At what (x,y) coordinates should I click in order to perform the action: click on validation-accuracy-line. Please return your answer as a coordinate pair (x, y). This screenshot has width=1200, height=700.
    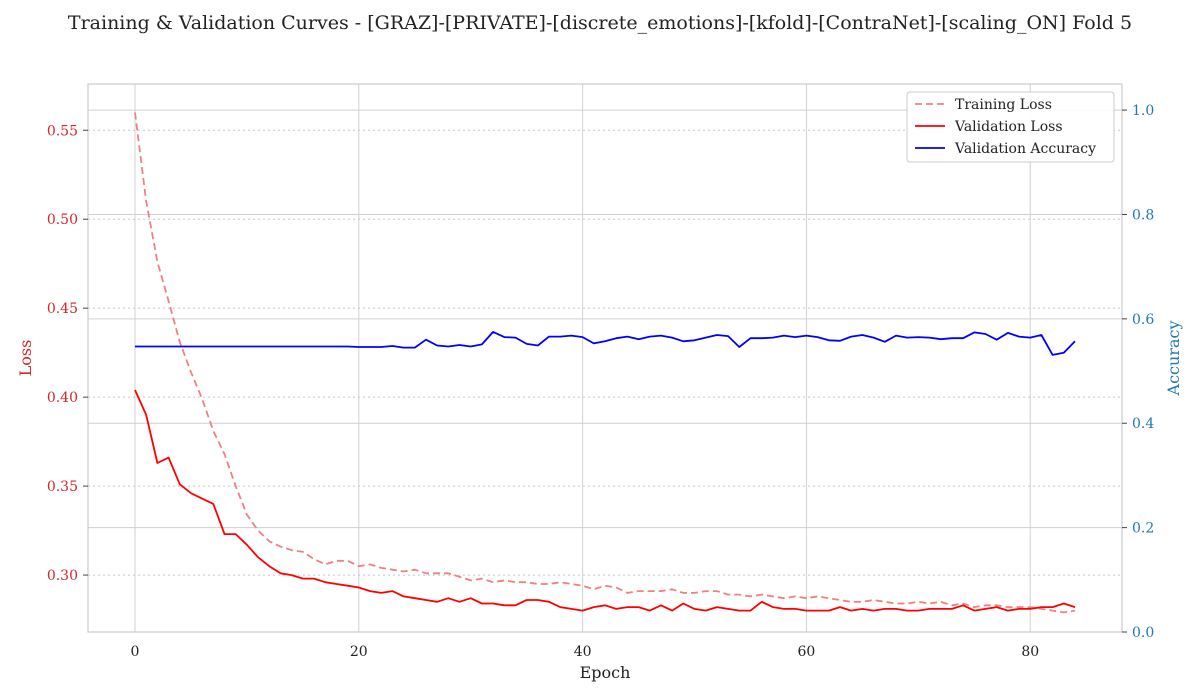
    Looking at the image, I should click on (605, 343).